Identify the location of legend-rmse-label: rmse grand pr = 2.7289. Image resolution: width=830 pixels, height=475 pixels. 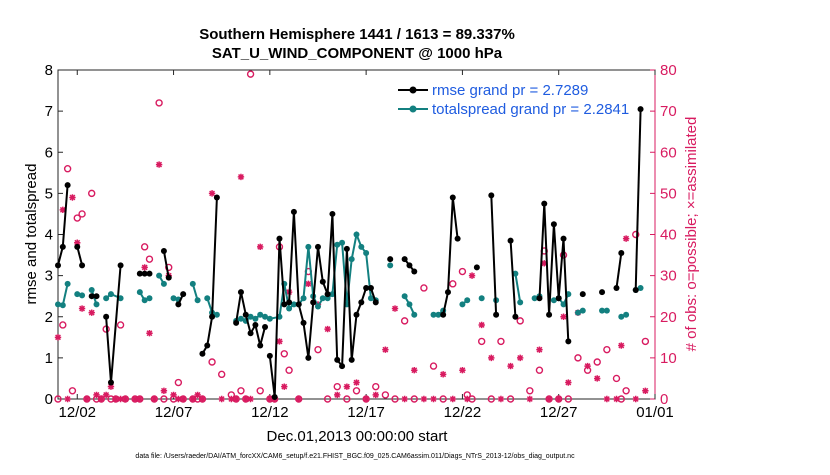
(510, 90).